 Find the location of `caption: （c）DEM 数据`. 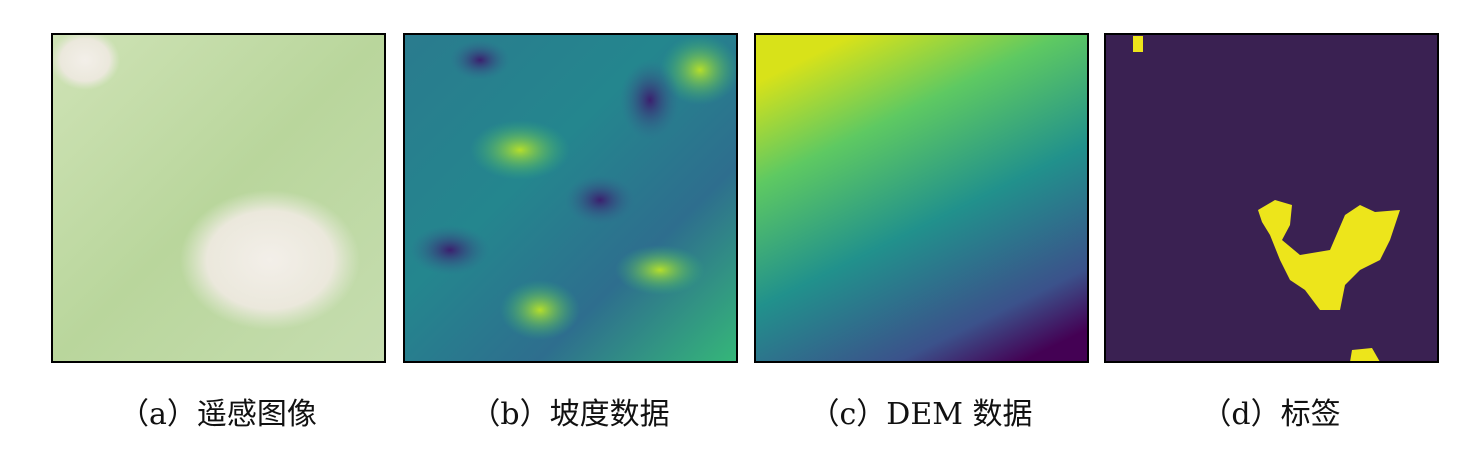

caption: （c）DEM 数据 is located at coordinates (920, 414).